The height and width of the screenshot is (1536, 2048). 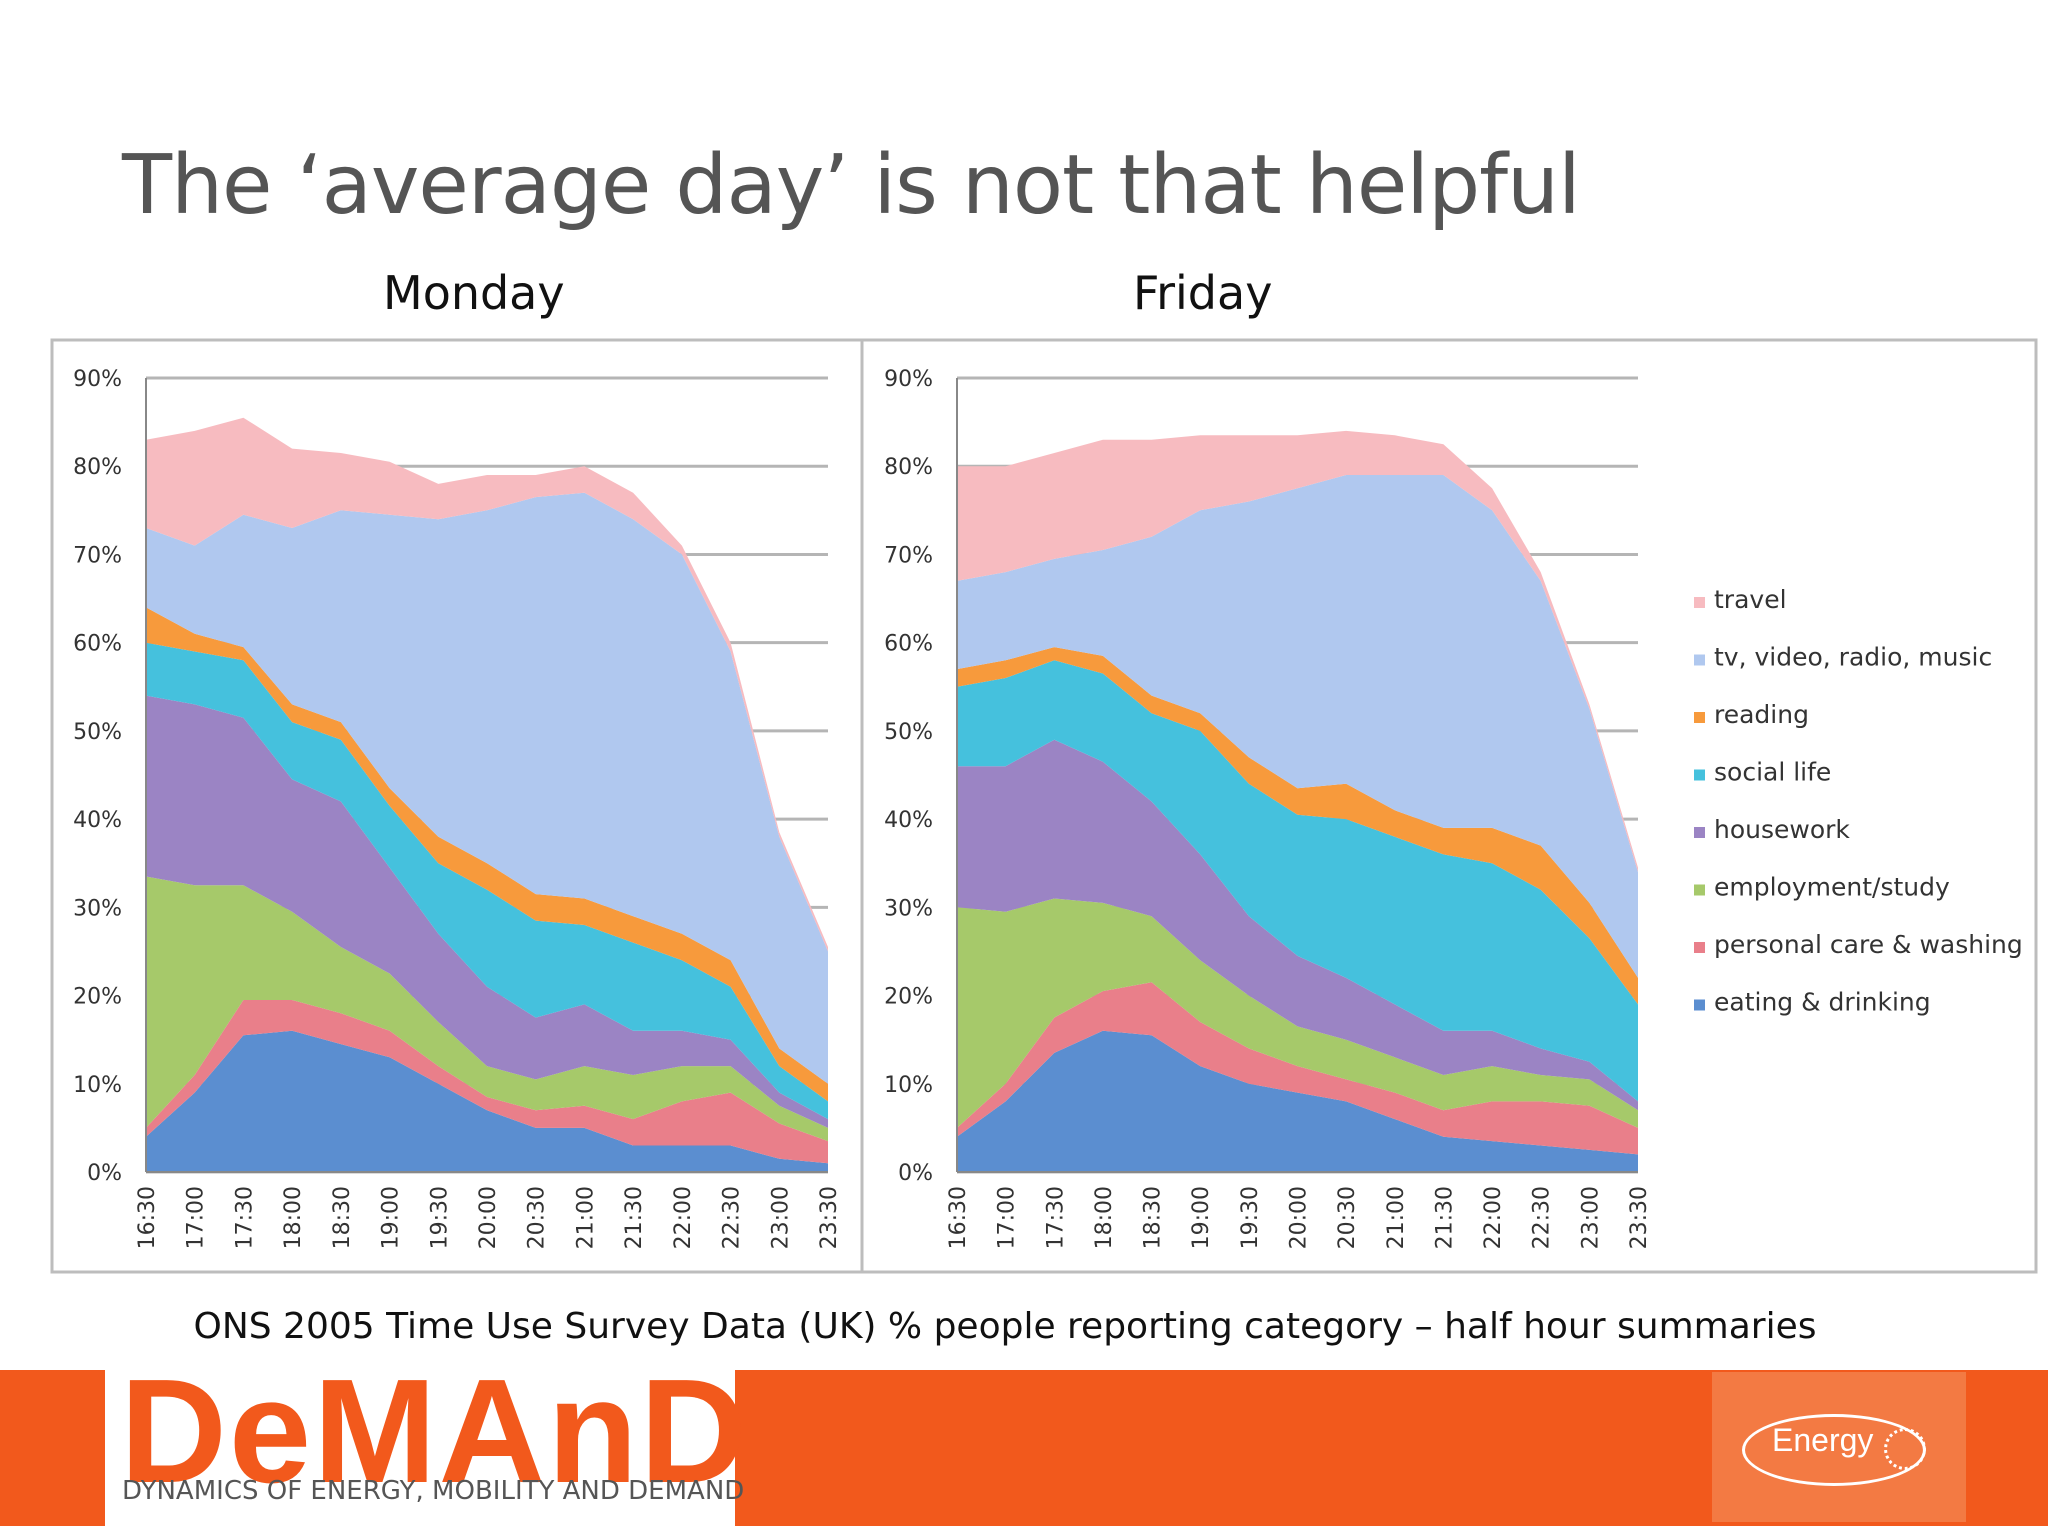 What do you see at coordinates (1823, 1440) in the screenshot?
I see `energy-badge-text: Energy` at bounding box center [1823, 1440].